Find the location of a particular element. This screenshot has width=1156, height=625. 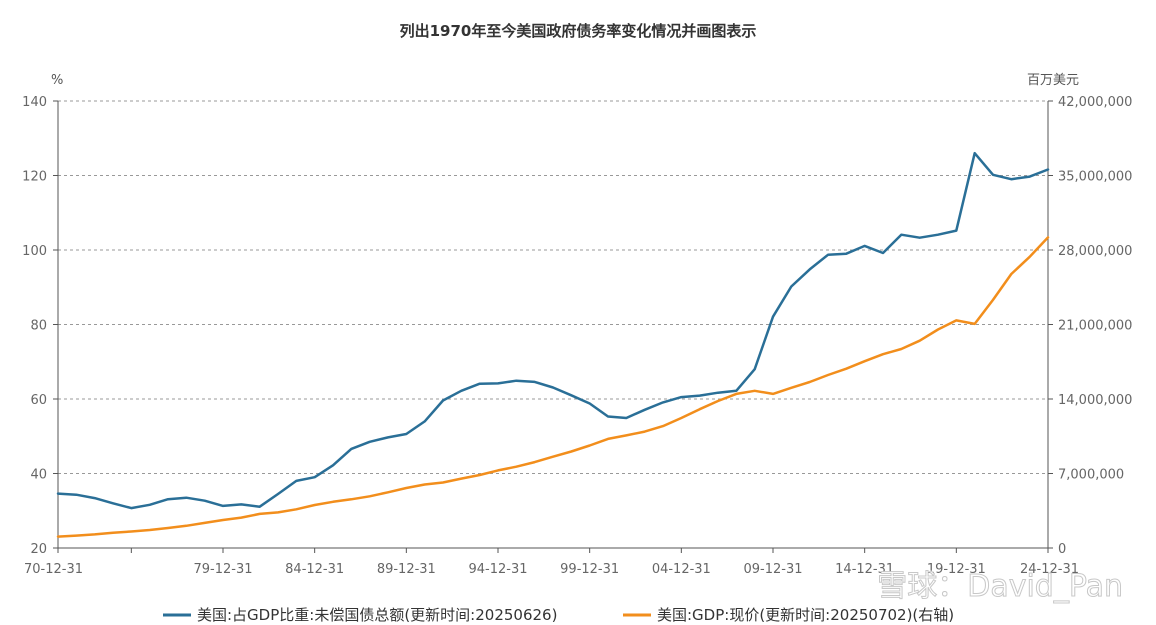

x-tick-label: 70-12-31 is located at coordinates (53, 569).